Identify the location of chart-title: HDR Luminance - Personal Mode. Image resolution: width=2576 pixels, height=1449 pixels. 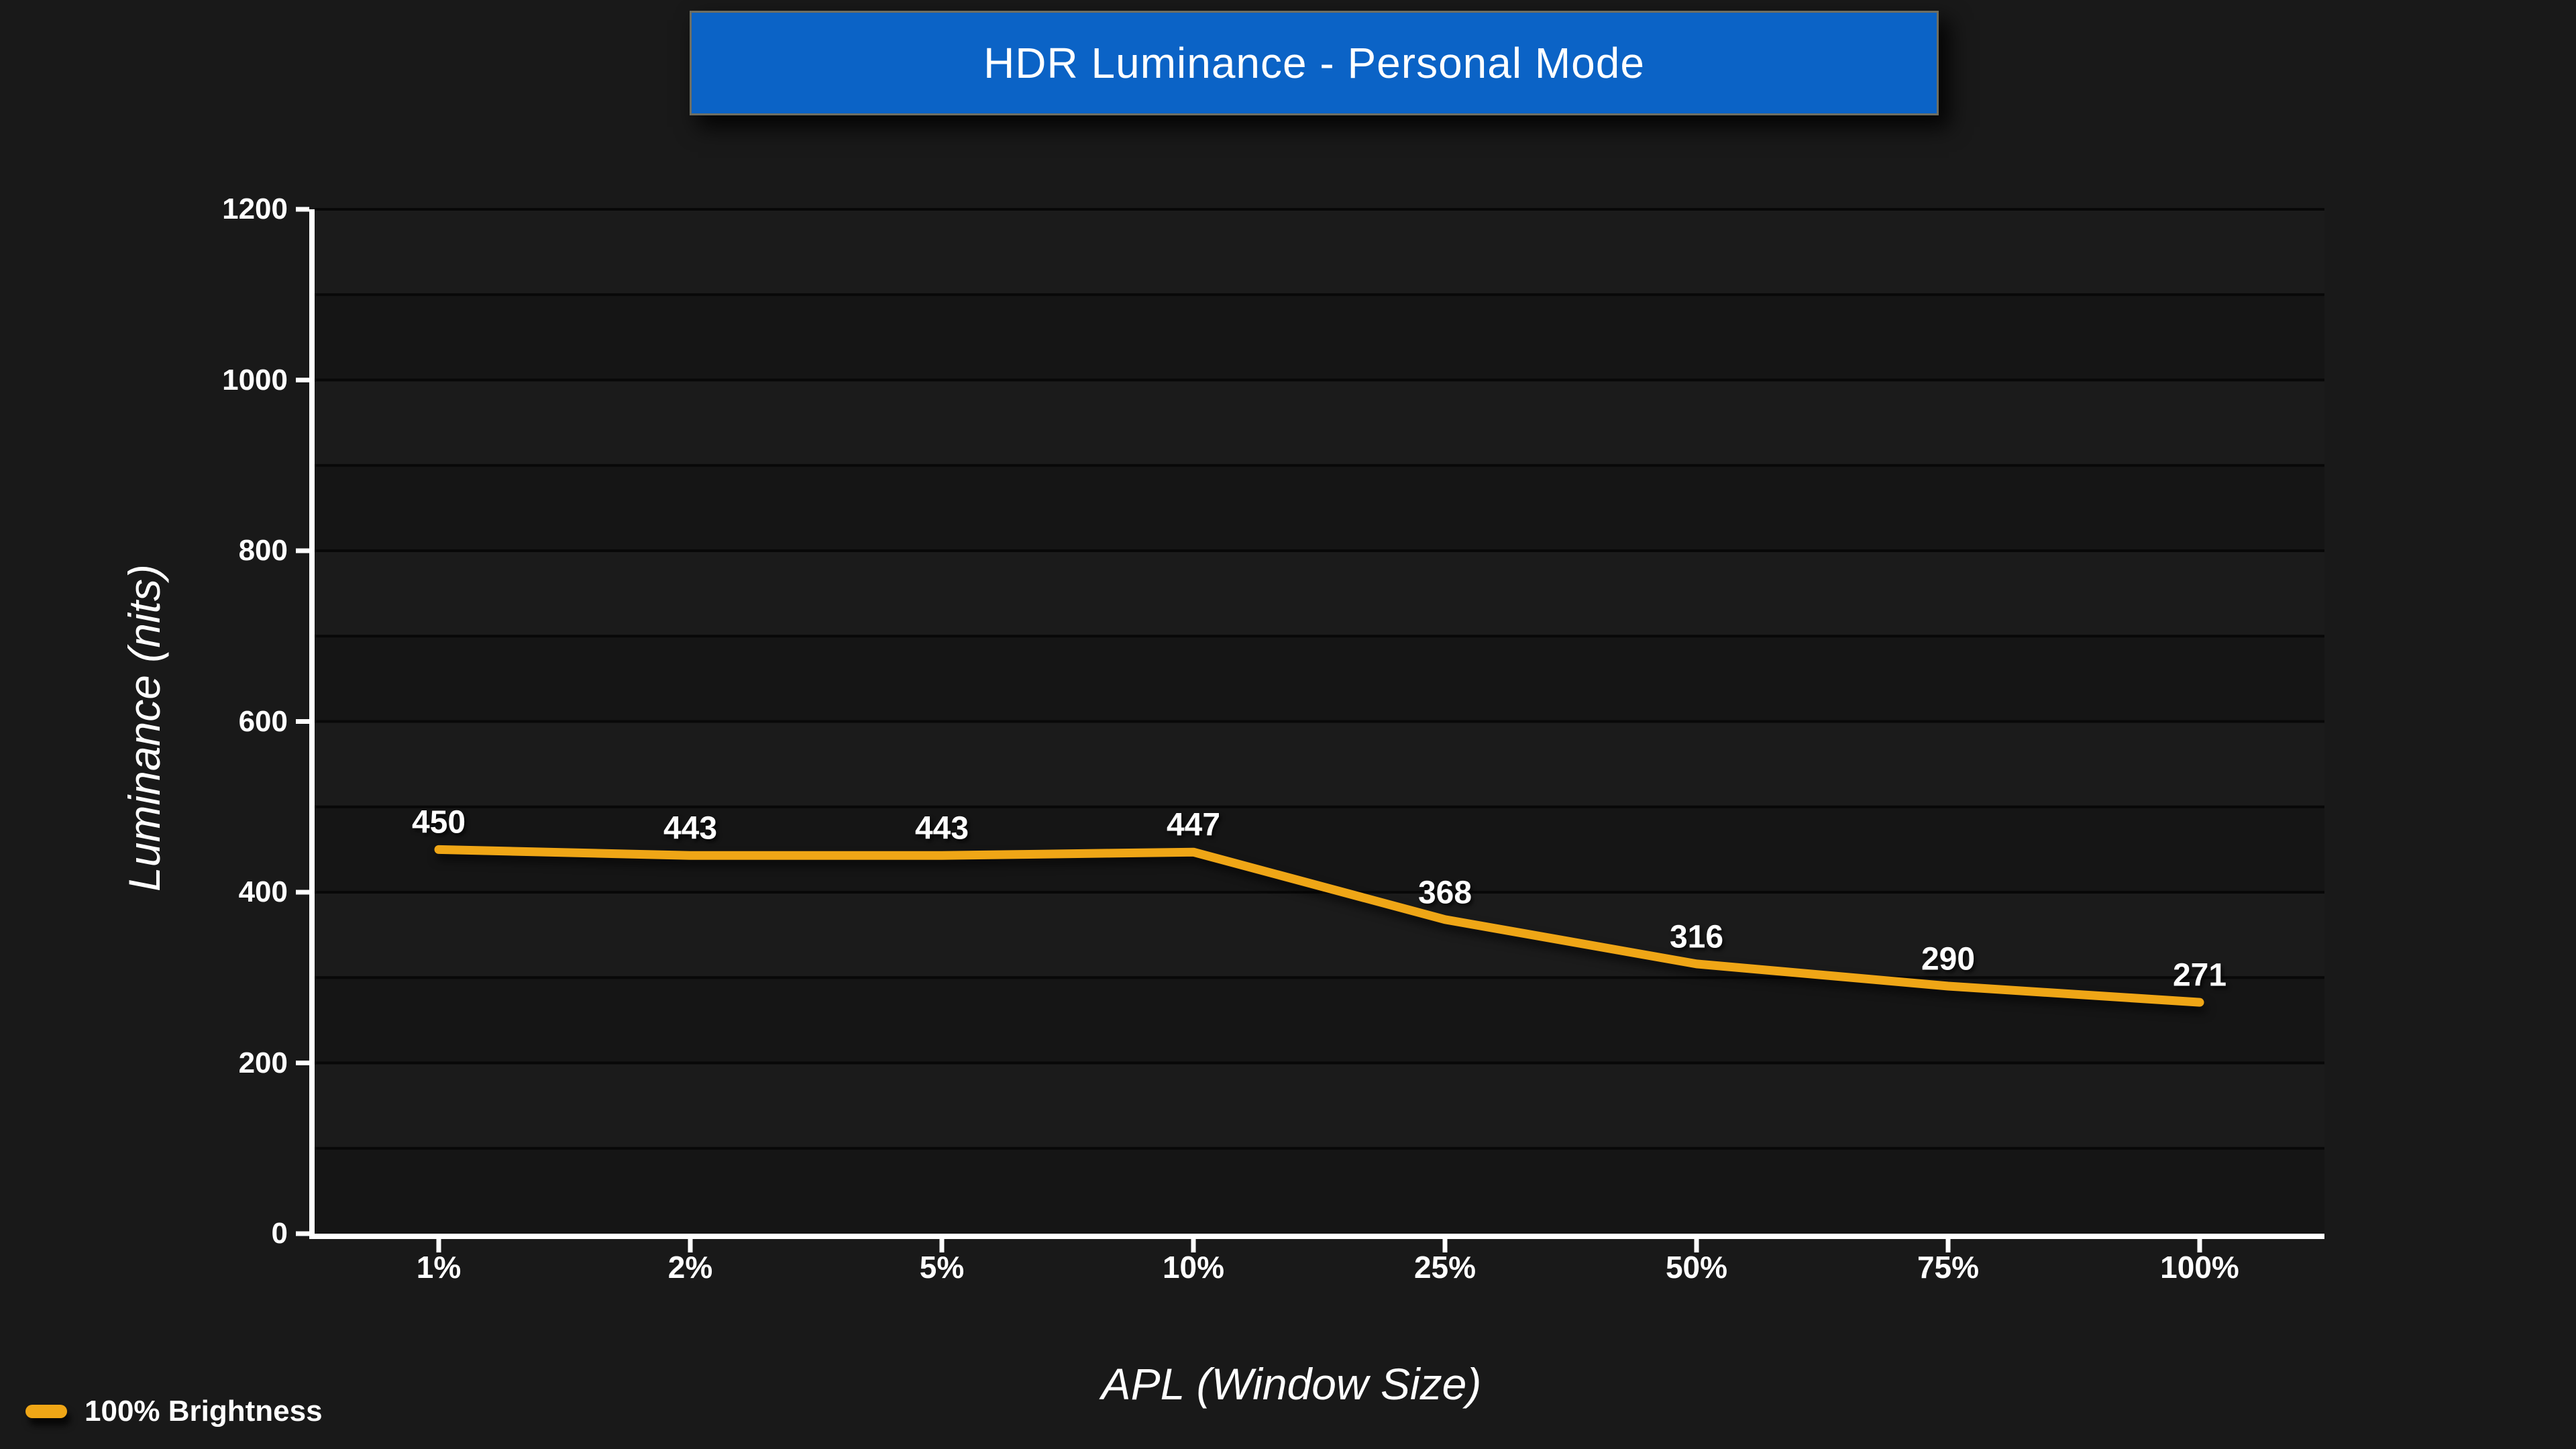
(1314, 63).